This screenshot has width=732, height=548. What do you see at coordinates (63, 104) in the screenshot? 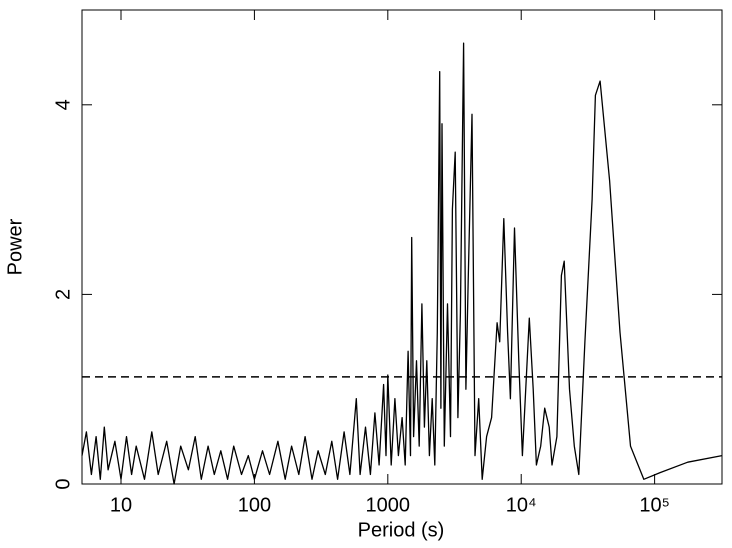
I see `y-tick-label: 4` at bounding box center [63, 104].